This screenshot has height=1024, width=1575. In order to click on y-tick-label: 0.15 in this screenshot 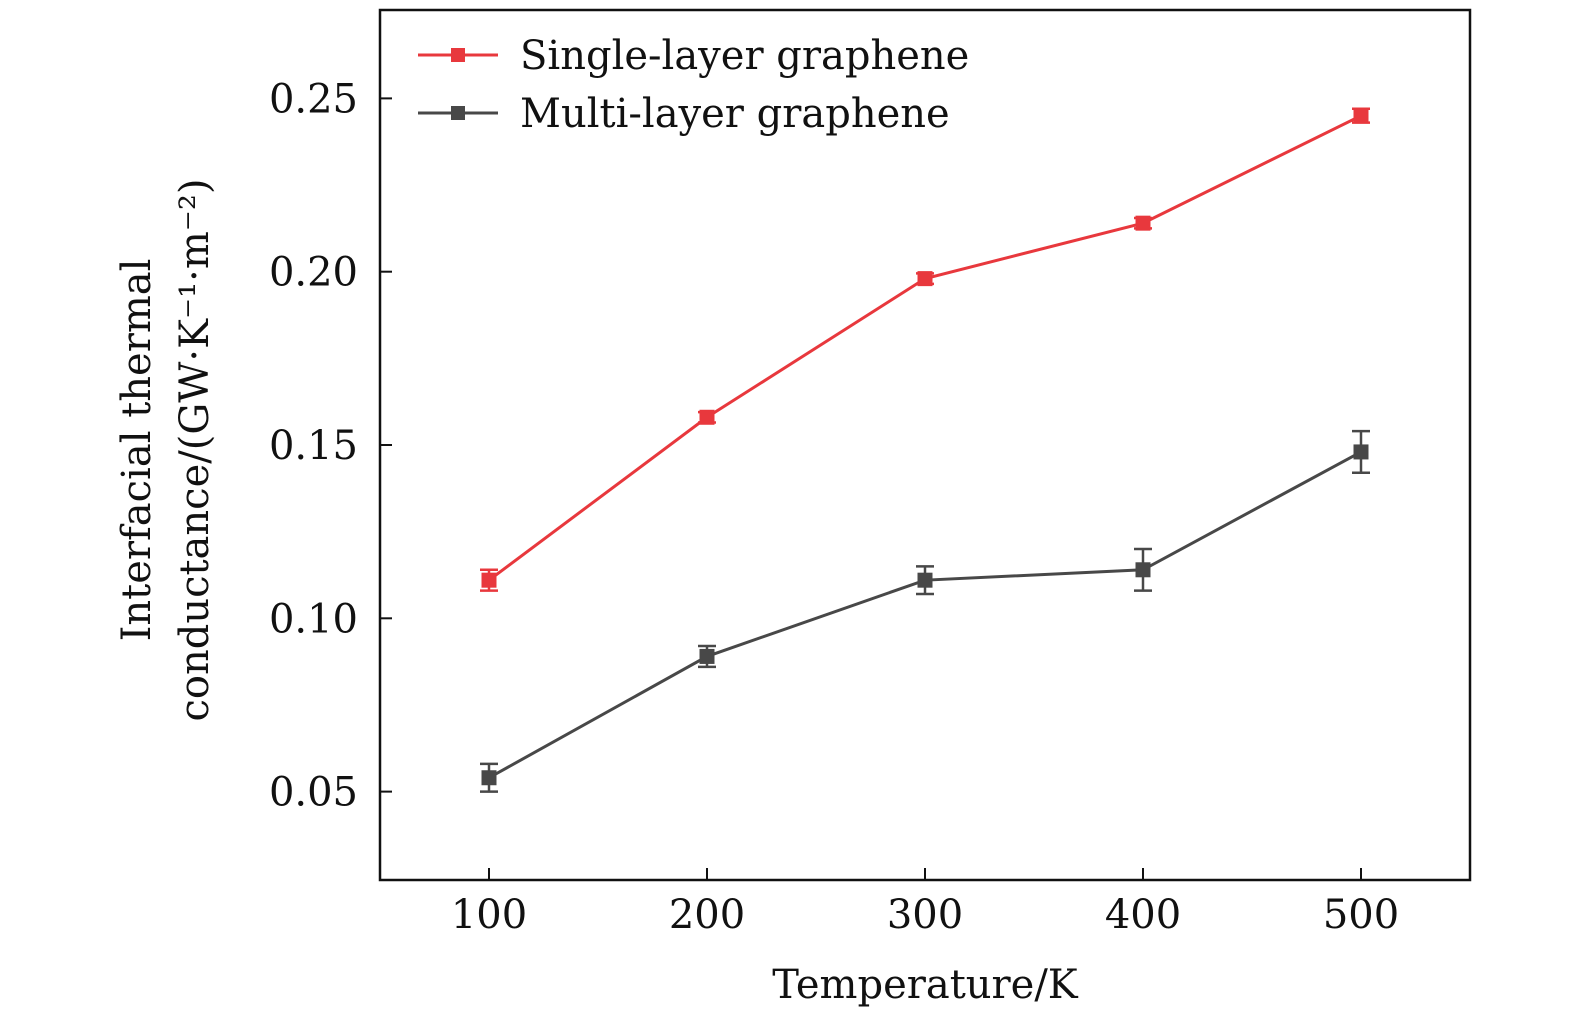, I will do `click(313, 446)`.